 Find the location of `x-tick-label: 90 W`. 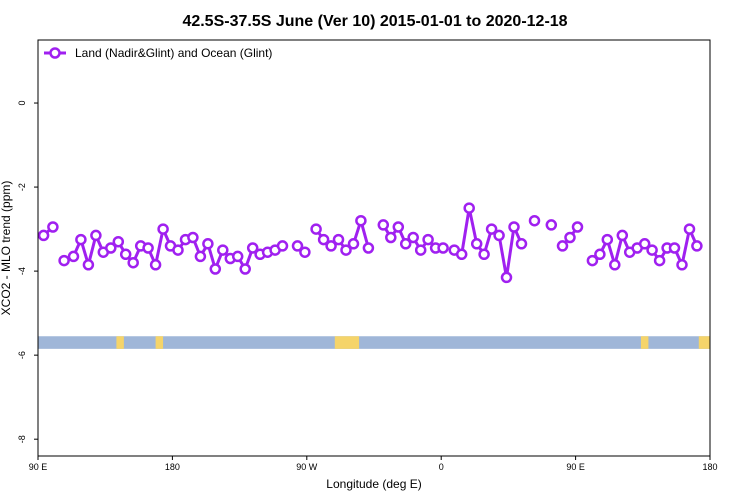

x-tick-label: 90 W is located at coordinates (307, 467).